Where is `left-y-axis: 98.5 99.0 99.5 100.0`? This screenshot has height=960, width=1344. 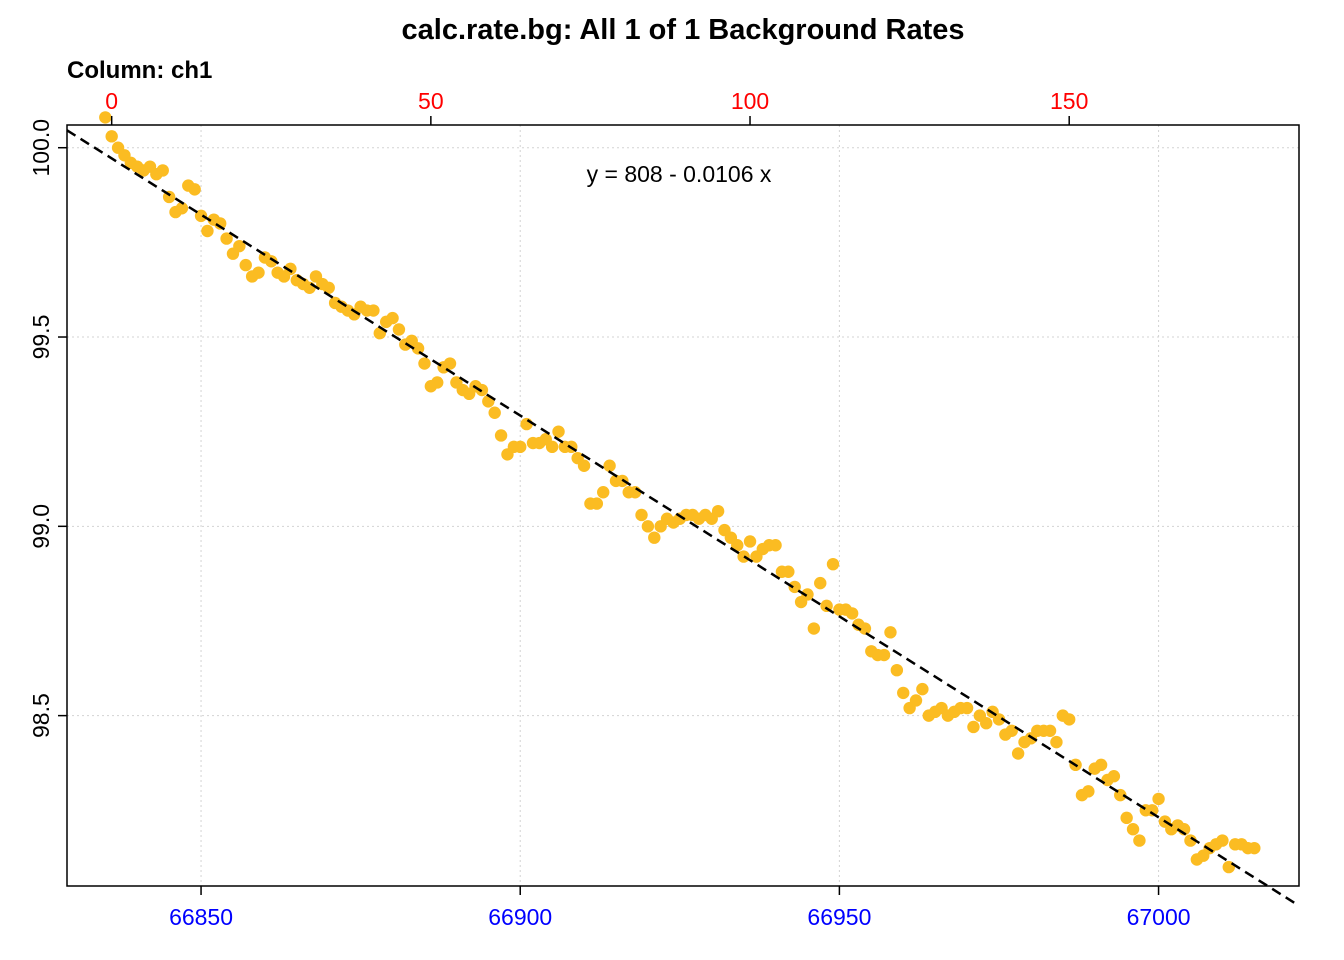
left-y-axis: 98.5 99.0 99.5 100.0 is located at coordinates (47, 428).